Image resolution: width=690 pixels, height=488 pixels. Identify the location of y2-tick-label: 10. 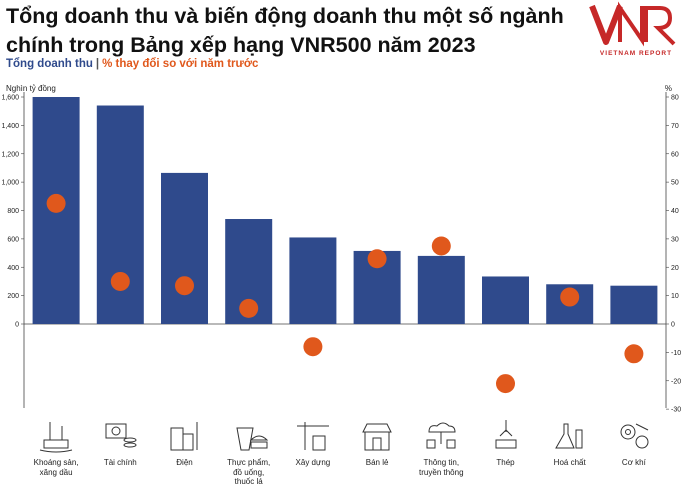
(675, 296).